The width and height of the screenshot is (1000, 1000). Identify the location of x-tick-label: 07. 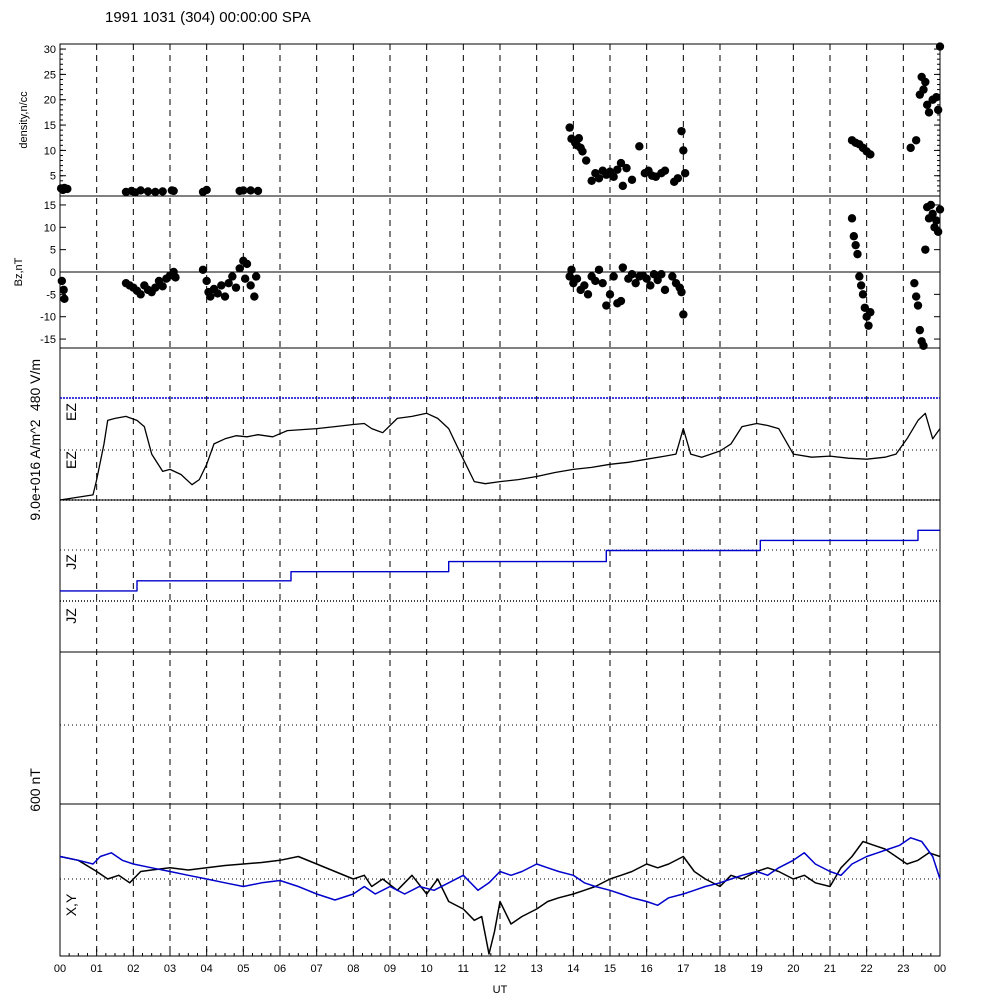
(317, 969).